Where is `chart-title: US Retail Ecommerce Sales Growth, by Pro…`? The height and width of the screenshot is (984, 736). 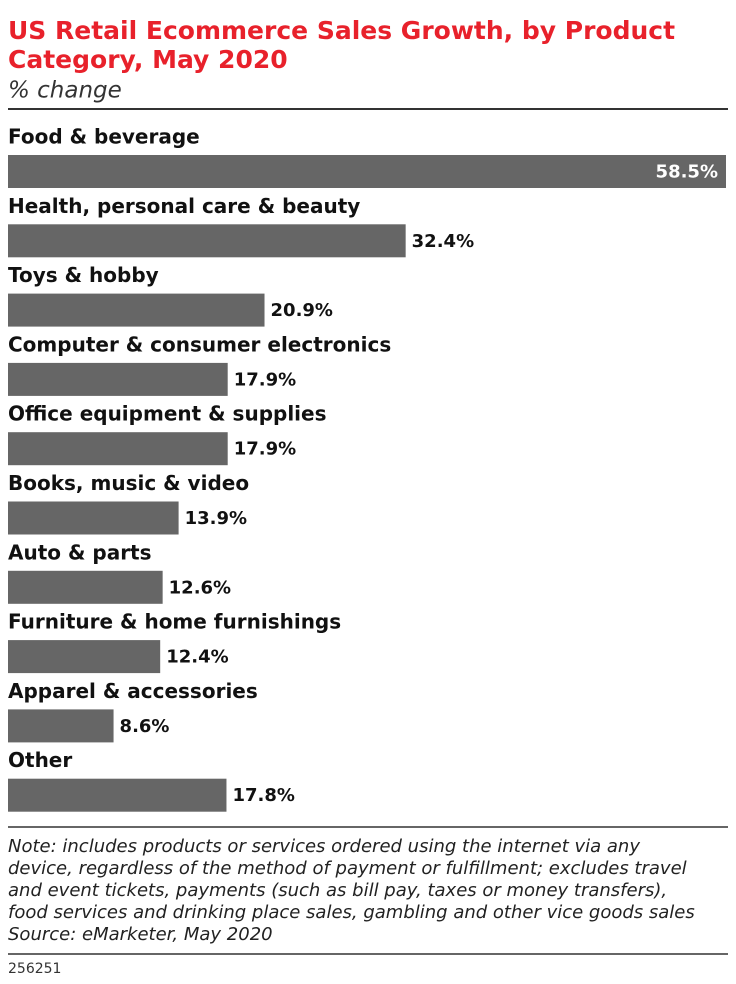
chart-title: US Retail Ecommerce Sales Growth, by Pro… is located at coordinates (341, 30).